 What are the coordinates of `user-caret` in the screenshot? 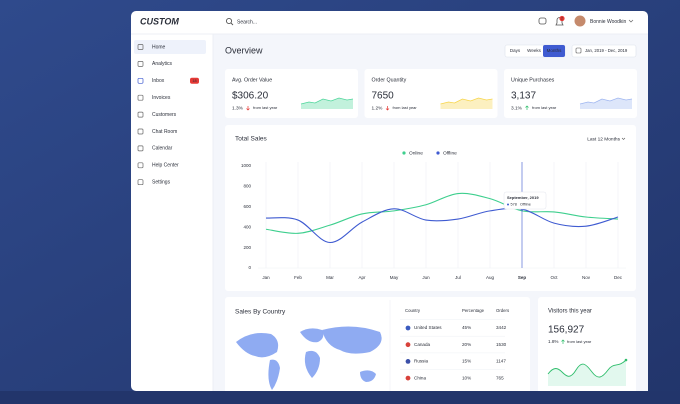 It's located at (631, 21).